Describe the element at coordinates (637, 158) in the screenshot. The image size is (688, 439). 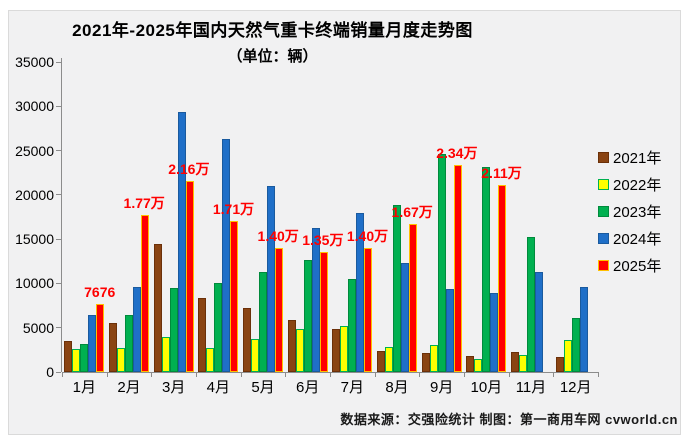
I see `legend-label: 2021年` at that location.